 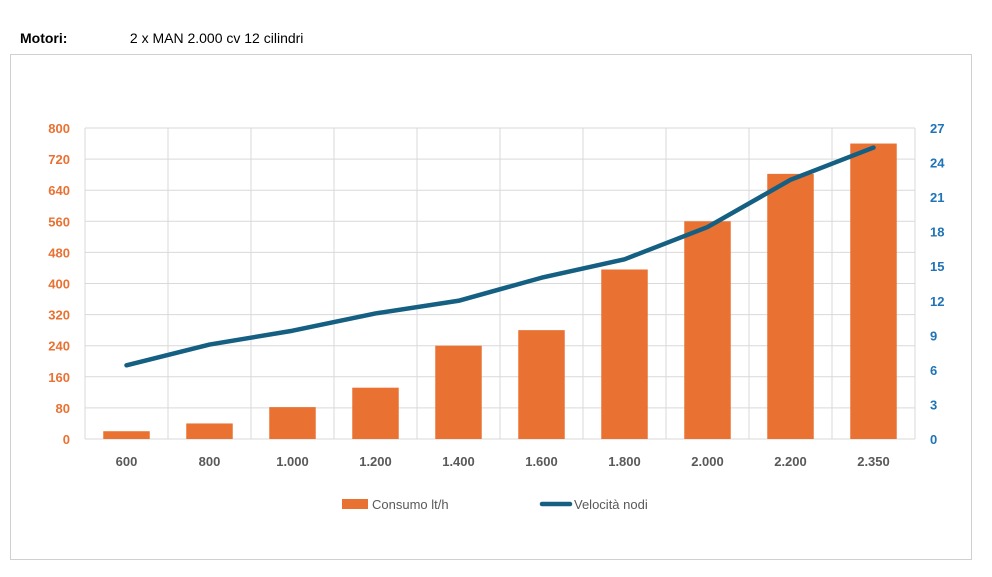 What do you see at coordinates (375, 461) in the screenshot?
I see `x-axis-tick-label: 1.200` at bounding box center [375, 461].